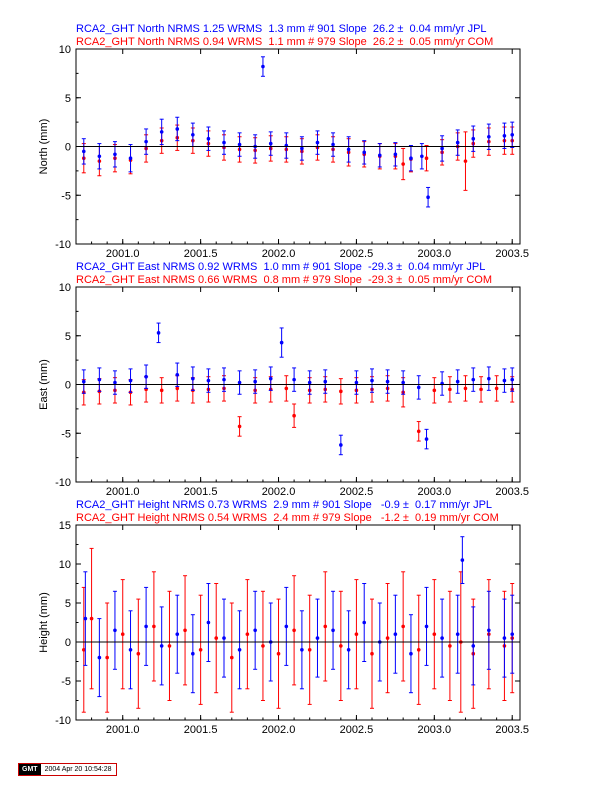  What do you see at coordinates (357, 254) in the screenshot?
I see `north-x-tick-label: 2002.5` at bounding box center [357, 254].